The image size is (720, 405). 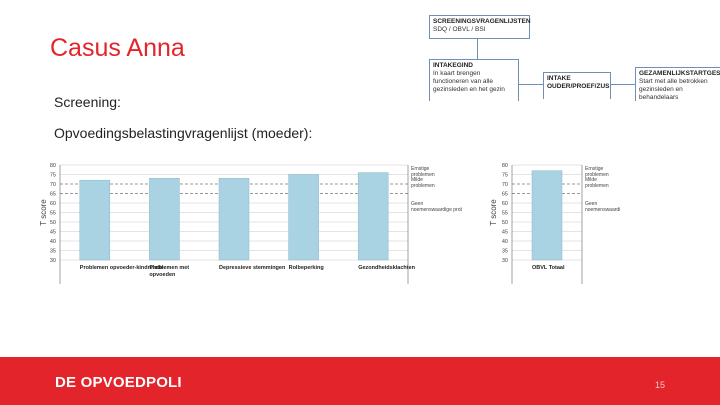 I want to click on flow-box-text: SDQ / OBVL / BSI, so click(x=459, y=29).